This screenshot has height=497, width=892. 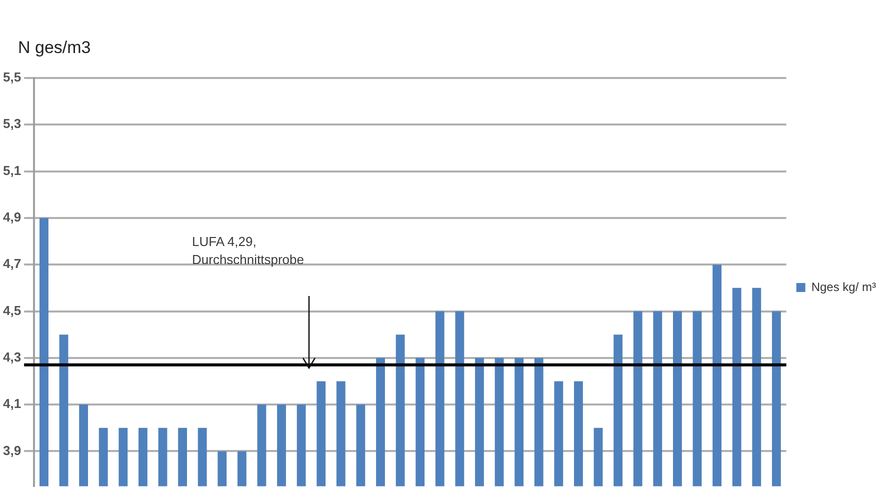 I want to click on annotation: LUFA 4,29, Durchschnittsprobe, so click(x=248, y=251).